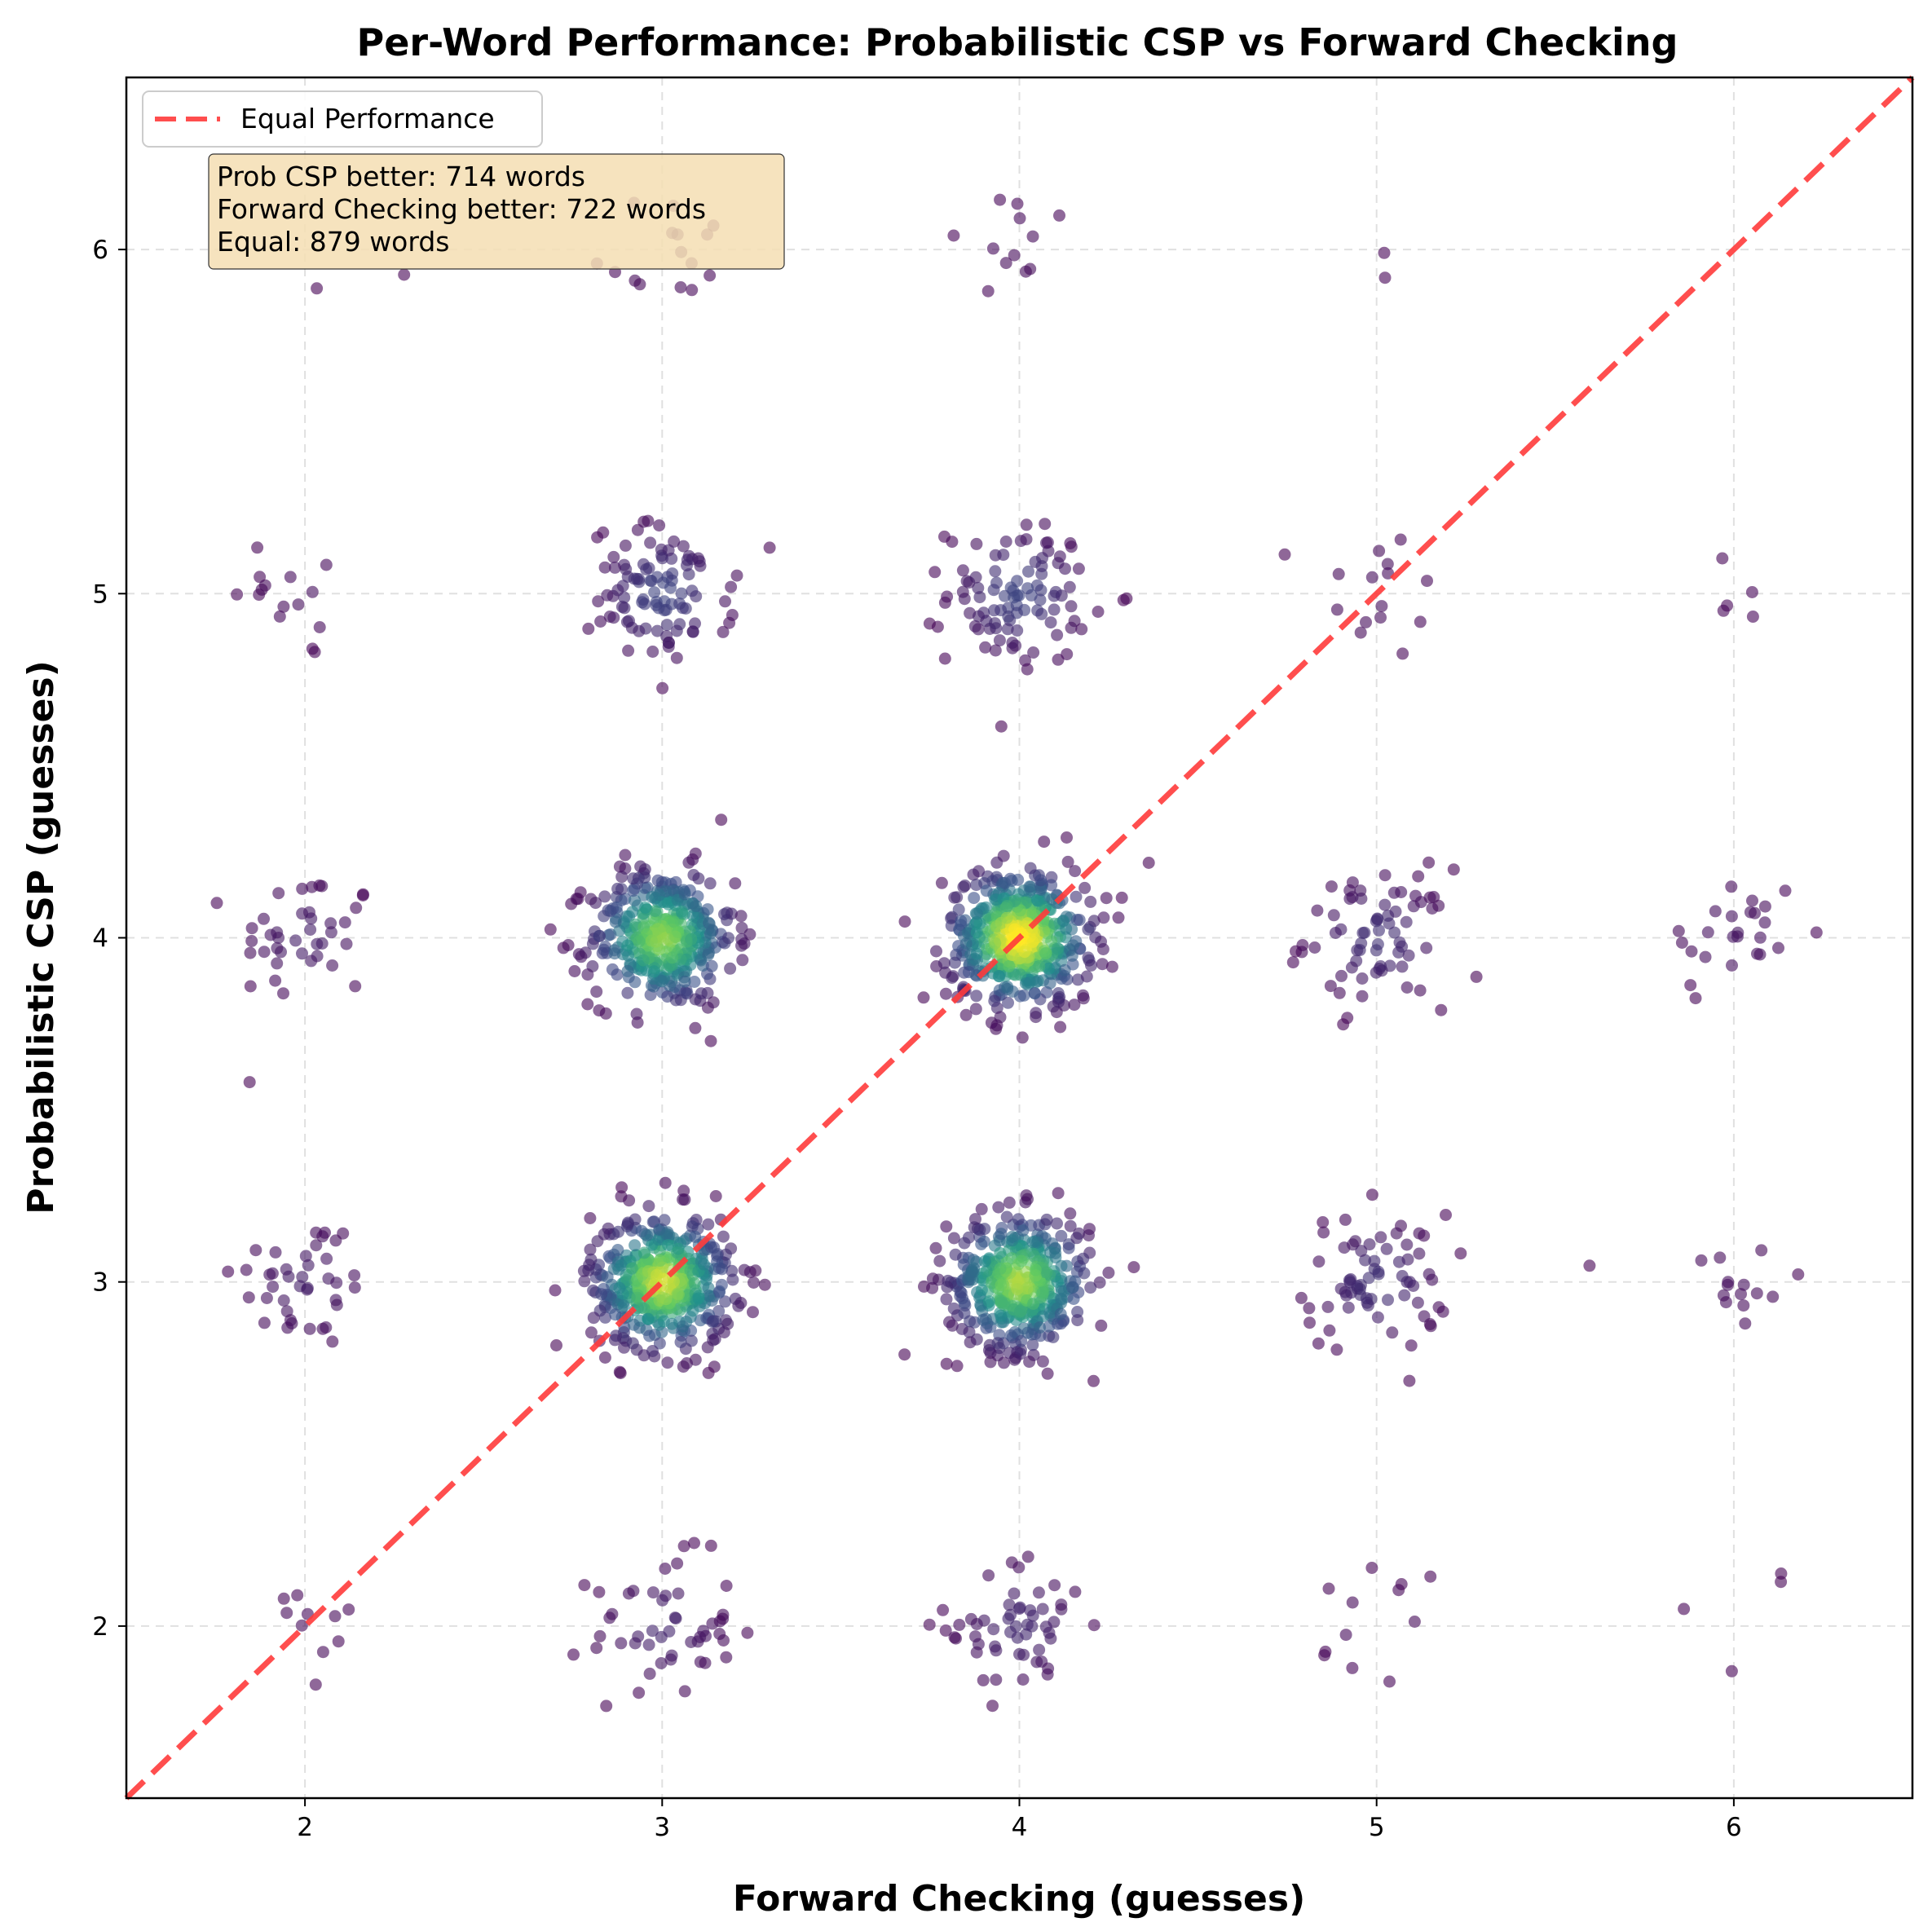 The height and width of the screenshot is (1931, 1932). Describe the element at coordinates (100, 594) in the screenshot. I see `y-tick-label: 5` at that location.